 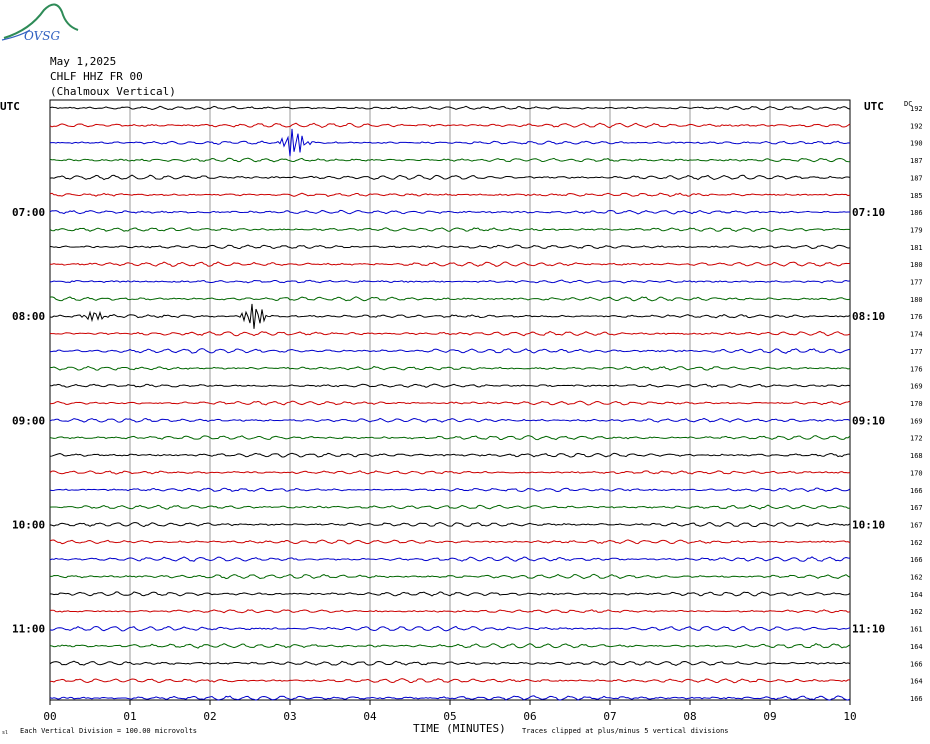 I want to click on right-time-label: 11:10, so click(x=868, y=629).